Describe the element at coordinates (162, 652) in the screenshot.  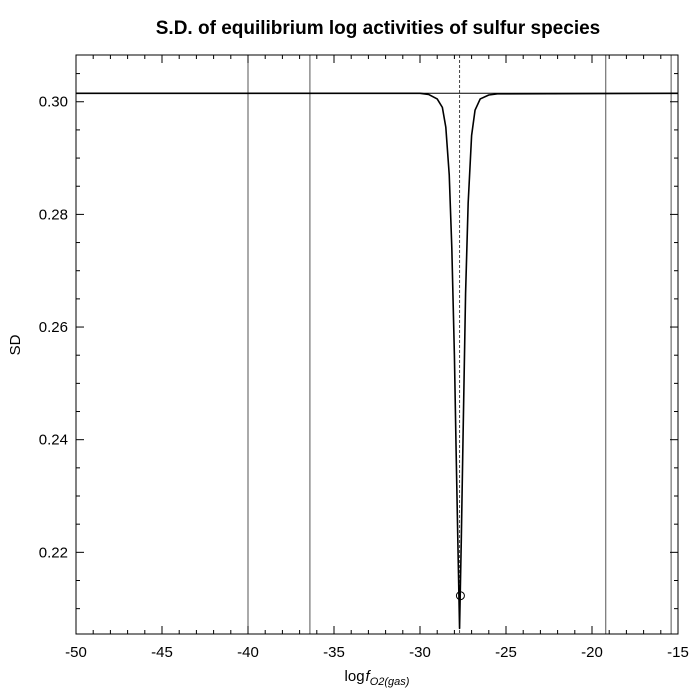
I see `x-tick-label-1: -45` at that location.